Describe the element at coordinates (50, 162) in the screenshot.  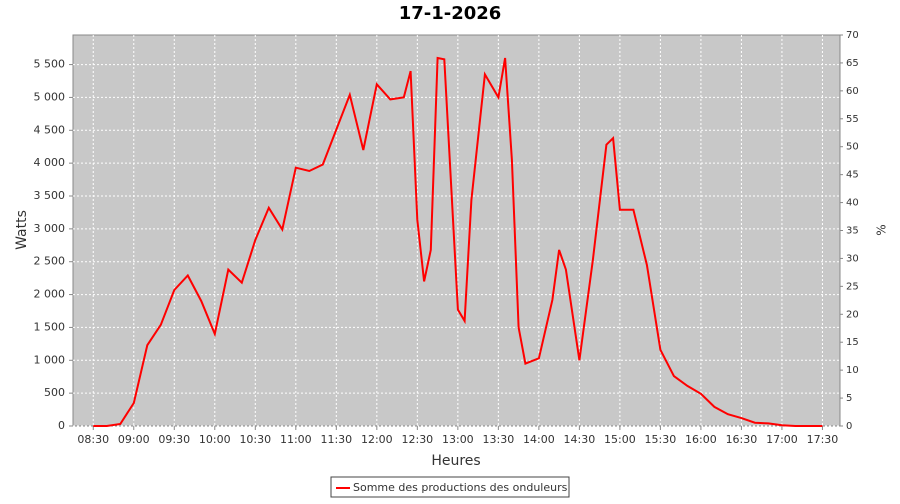
I see `y-tick-label: 4 000` at that location.